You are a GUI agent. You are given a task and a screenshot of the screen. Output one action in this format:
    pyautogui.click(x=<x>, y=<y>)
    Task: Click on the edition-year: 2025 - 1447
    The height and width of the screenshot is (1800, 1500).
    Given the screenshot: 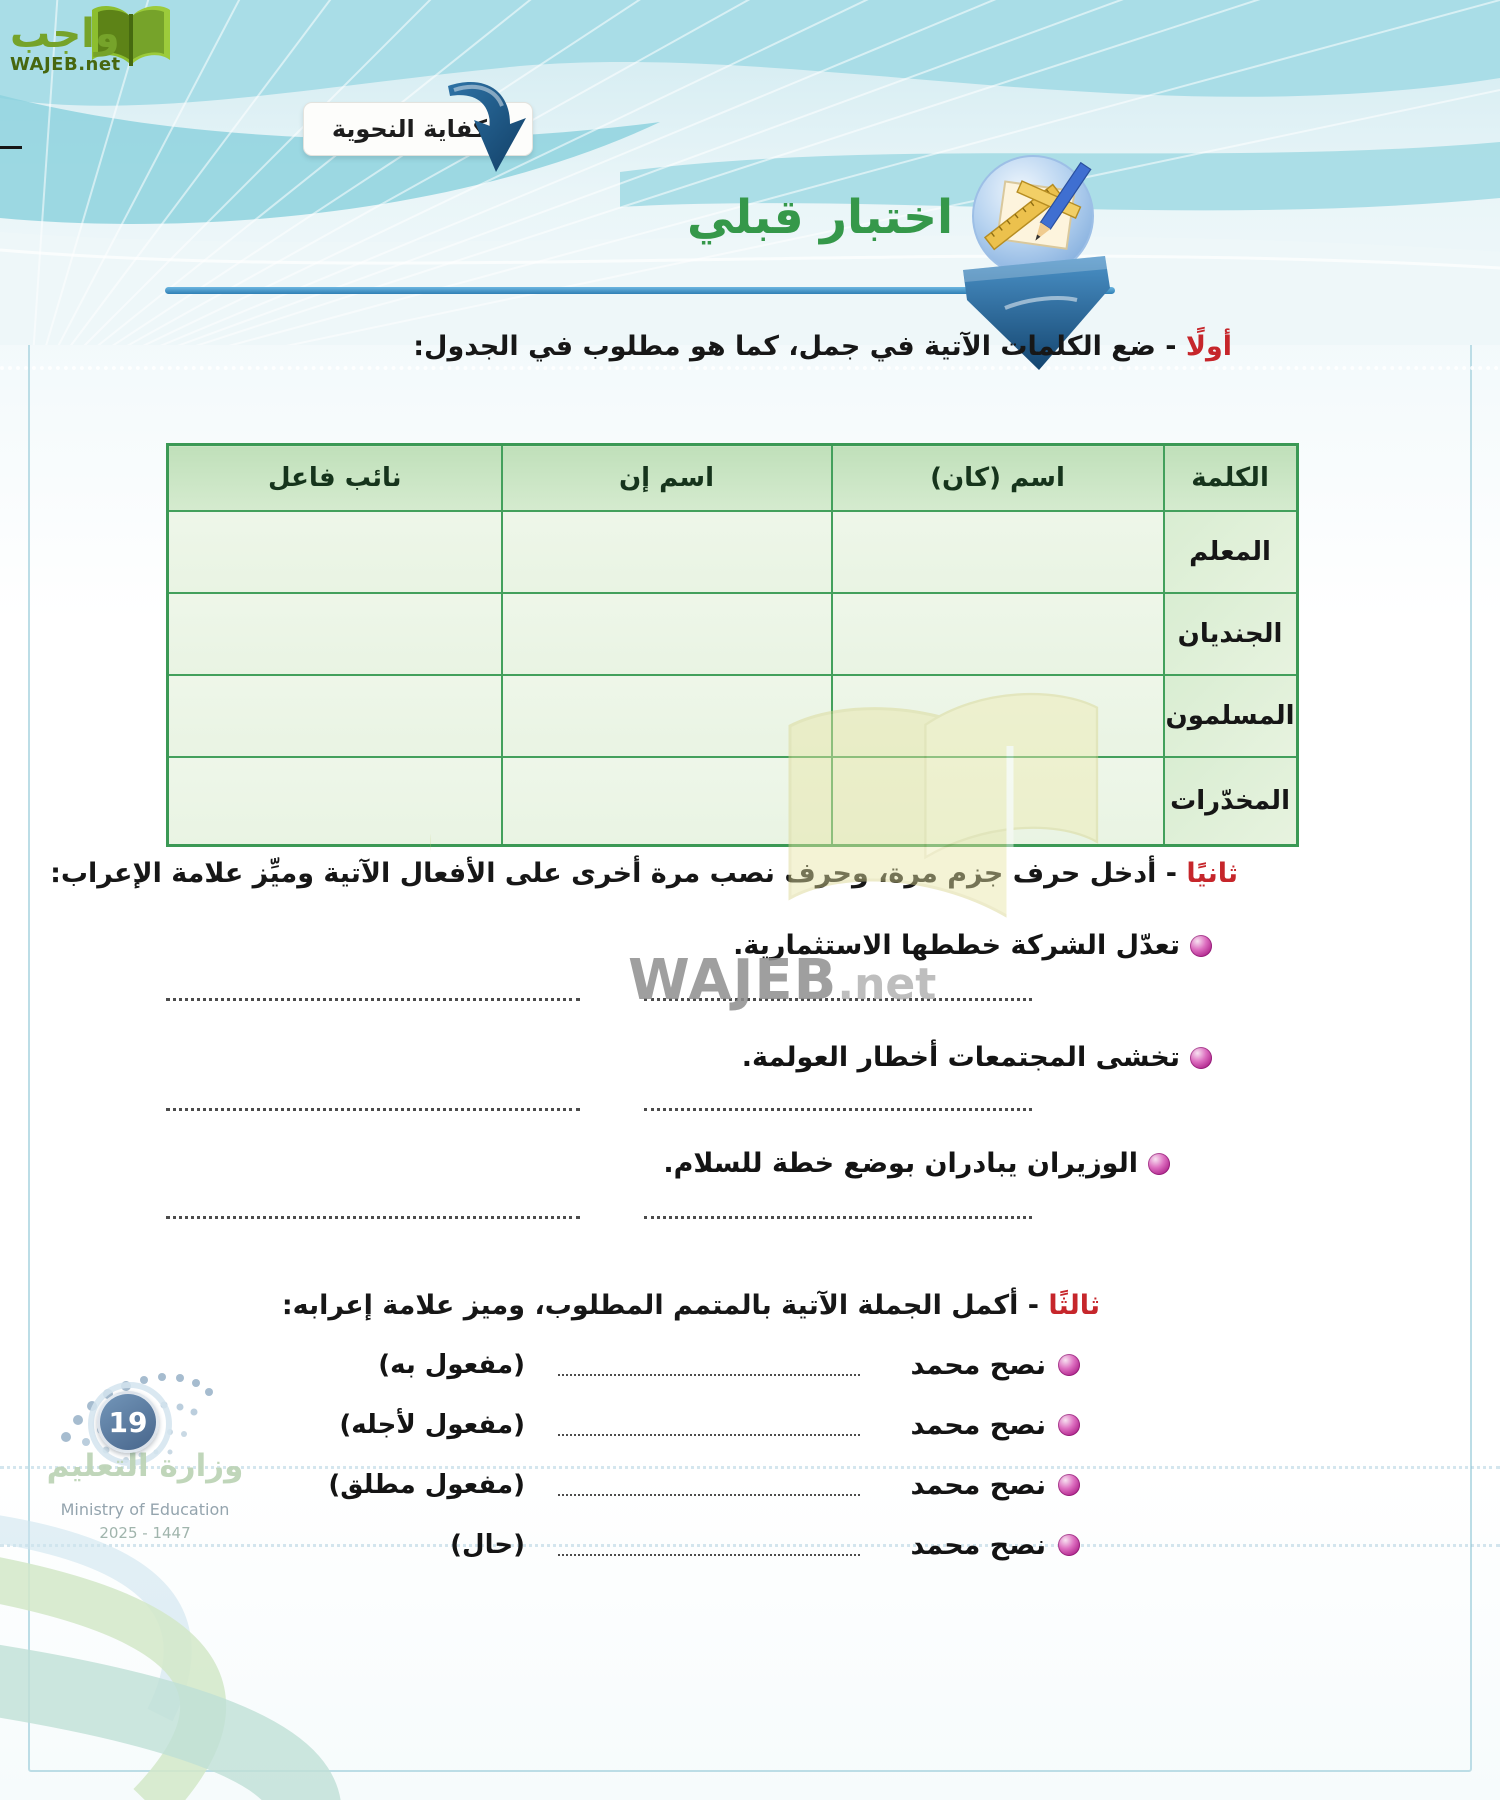 What is the action you would take?
    pyautogui.click(x=145, y=1533)
    